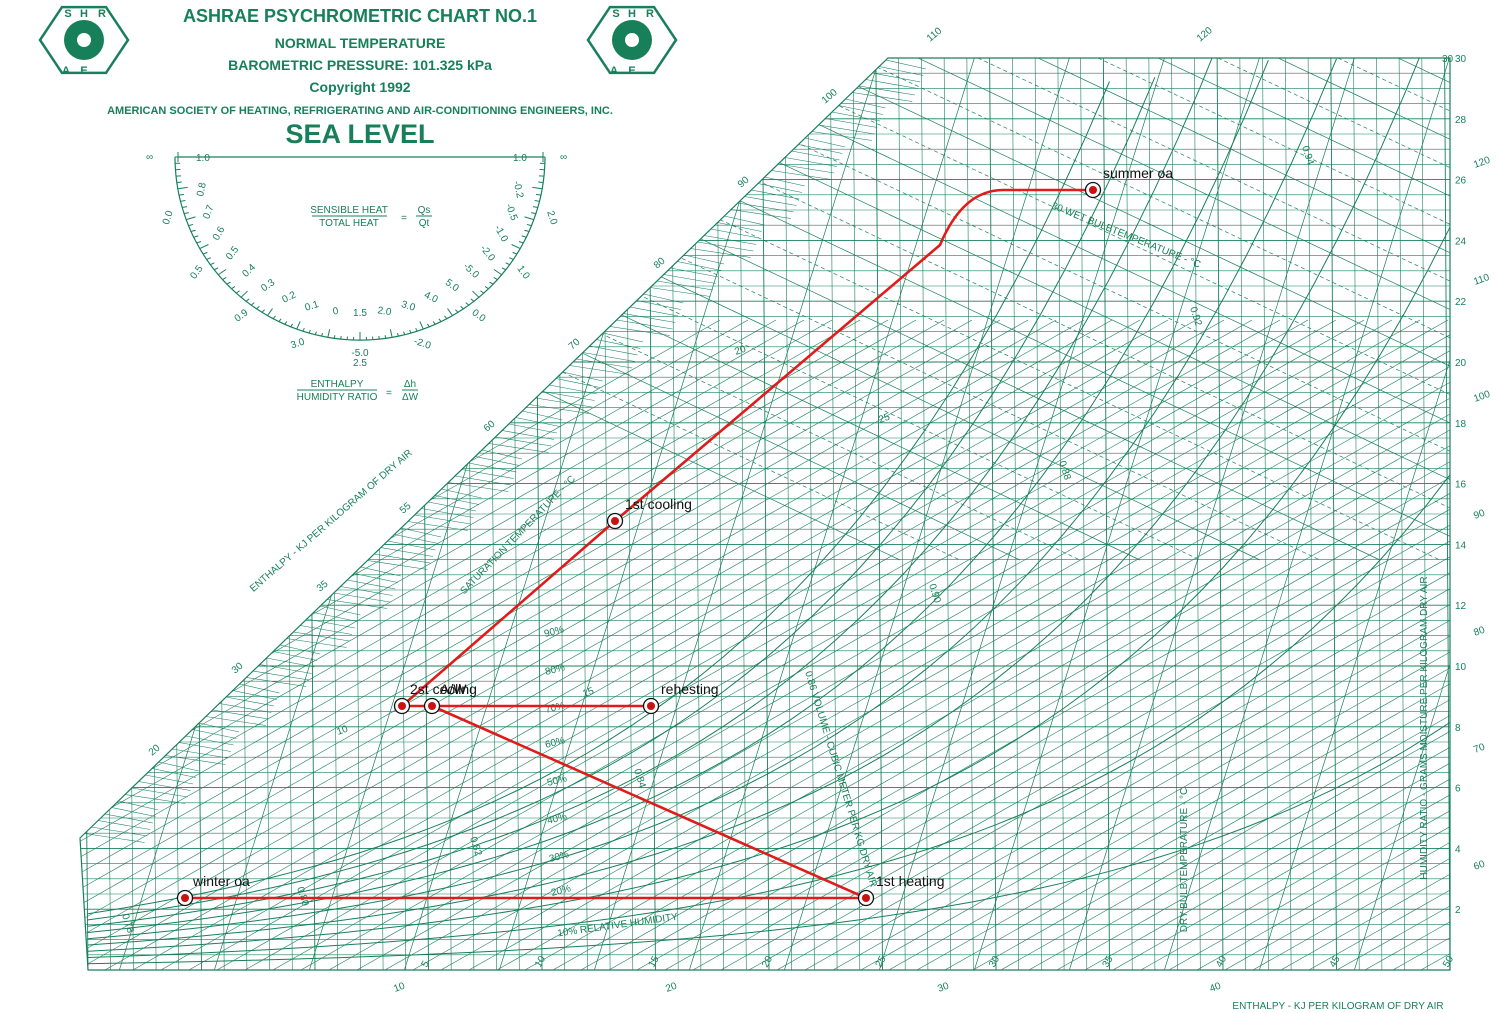 This screenshot has width=1500, height=1013. Describe the element at coordinates (660, 263) in the screenshot. I see `enthalpy-left-tick: 80` at that location.